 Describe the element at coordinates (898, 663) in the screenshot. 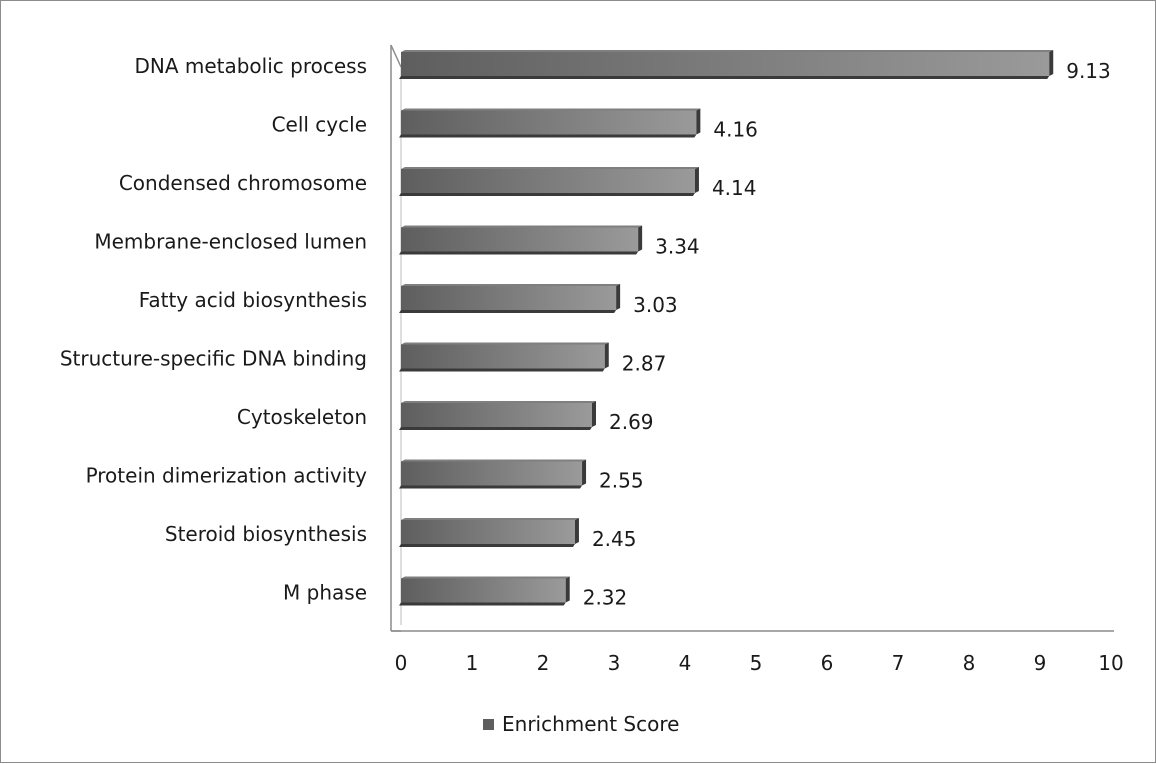

I see `x-tick-label: 7` at that location.